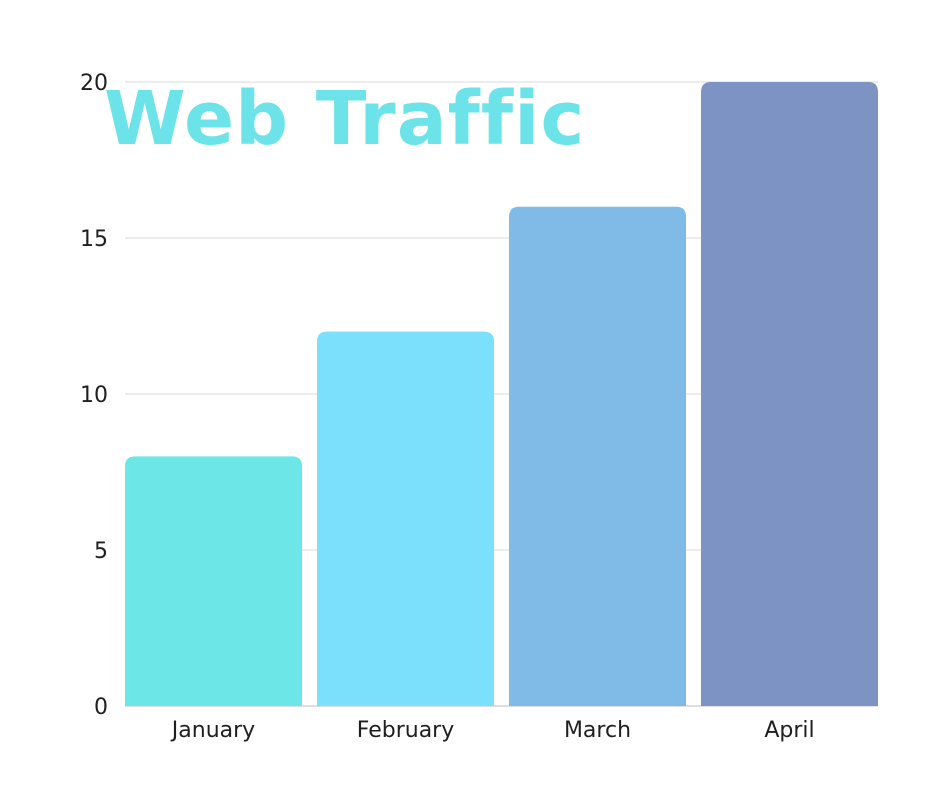  Describe the element at coordinates (101, 551) in the screenshot. I see `y-tick-label: 5` at that location.